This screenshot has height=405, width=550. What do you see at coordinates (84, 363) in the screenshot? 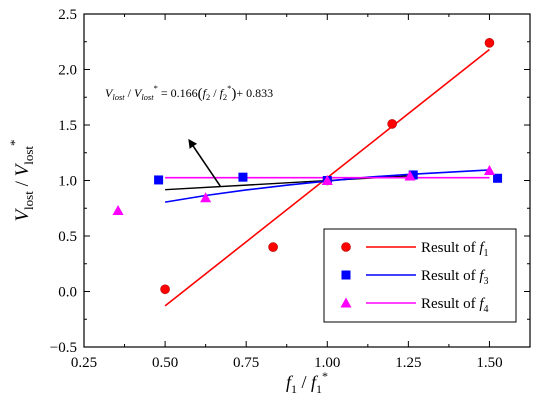
I see `x-tick-label: 0.25` at bounding box center [84, 363].